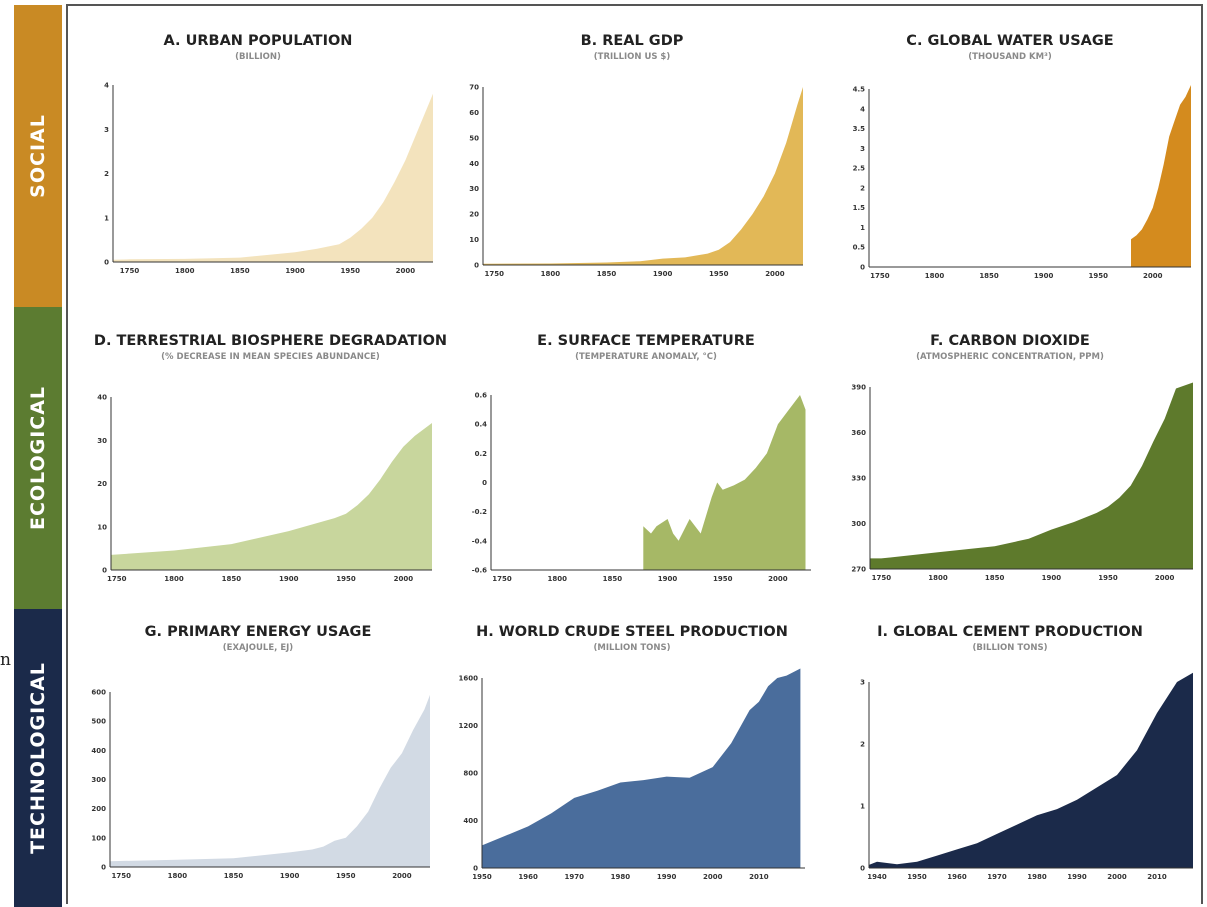  I want to click on chart-subtitle: (EXAJOULE, EJ), so click(258, 648).